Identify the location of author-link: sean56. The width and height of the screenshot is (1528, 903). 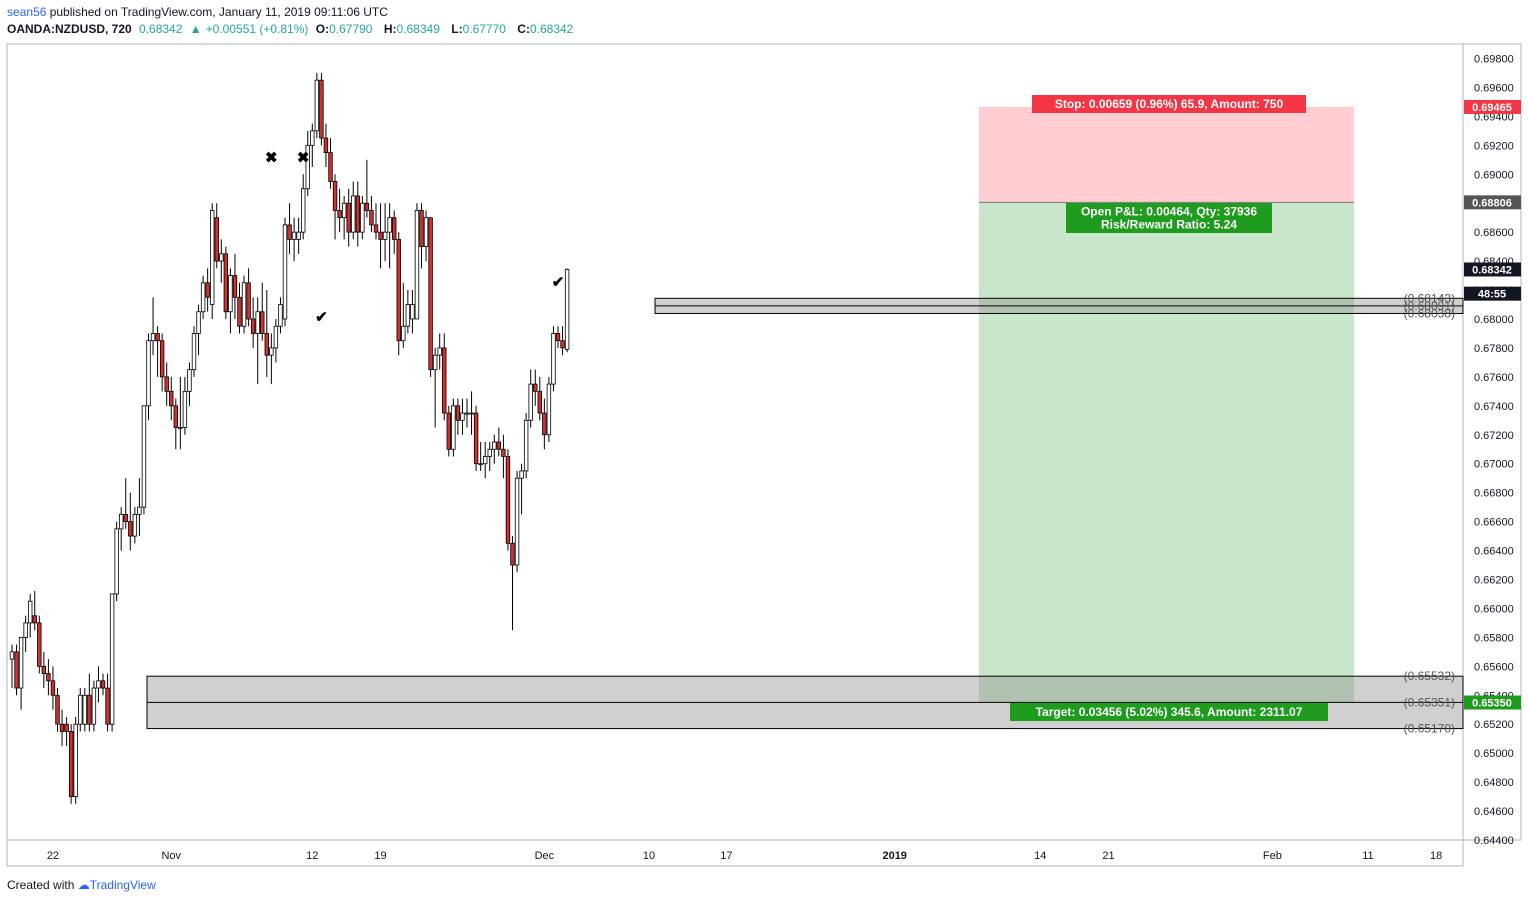
(27, 12).